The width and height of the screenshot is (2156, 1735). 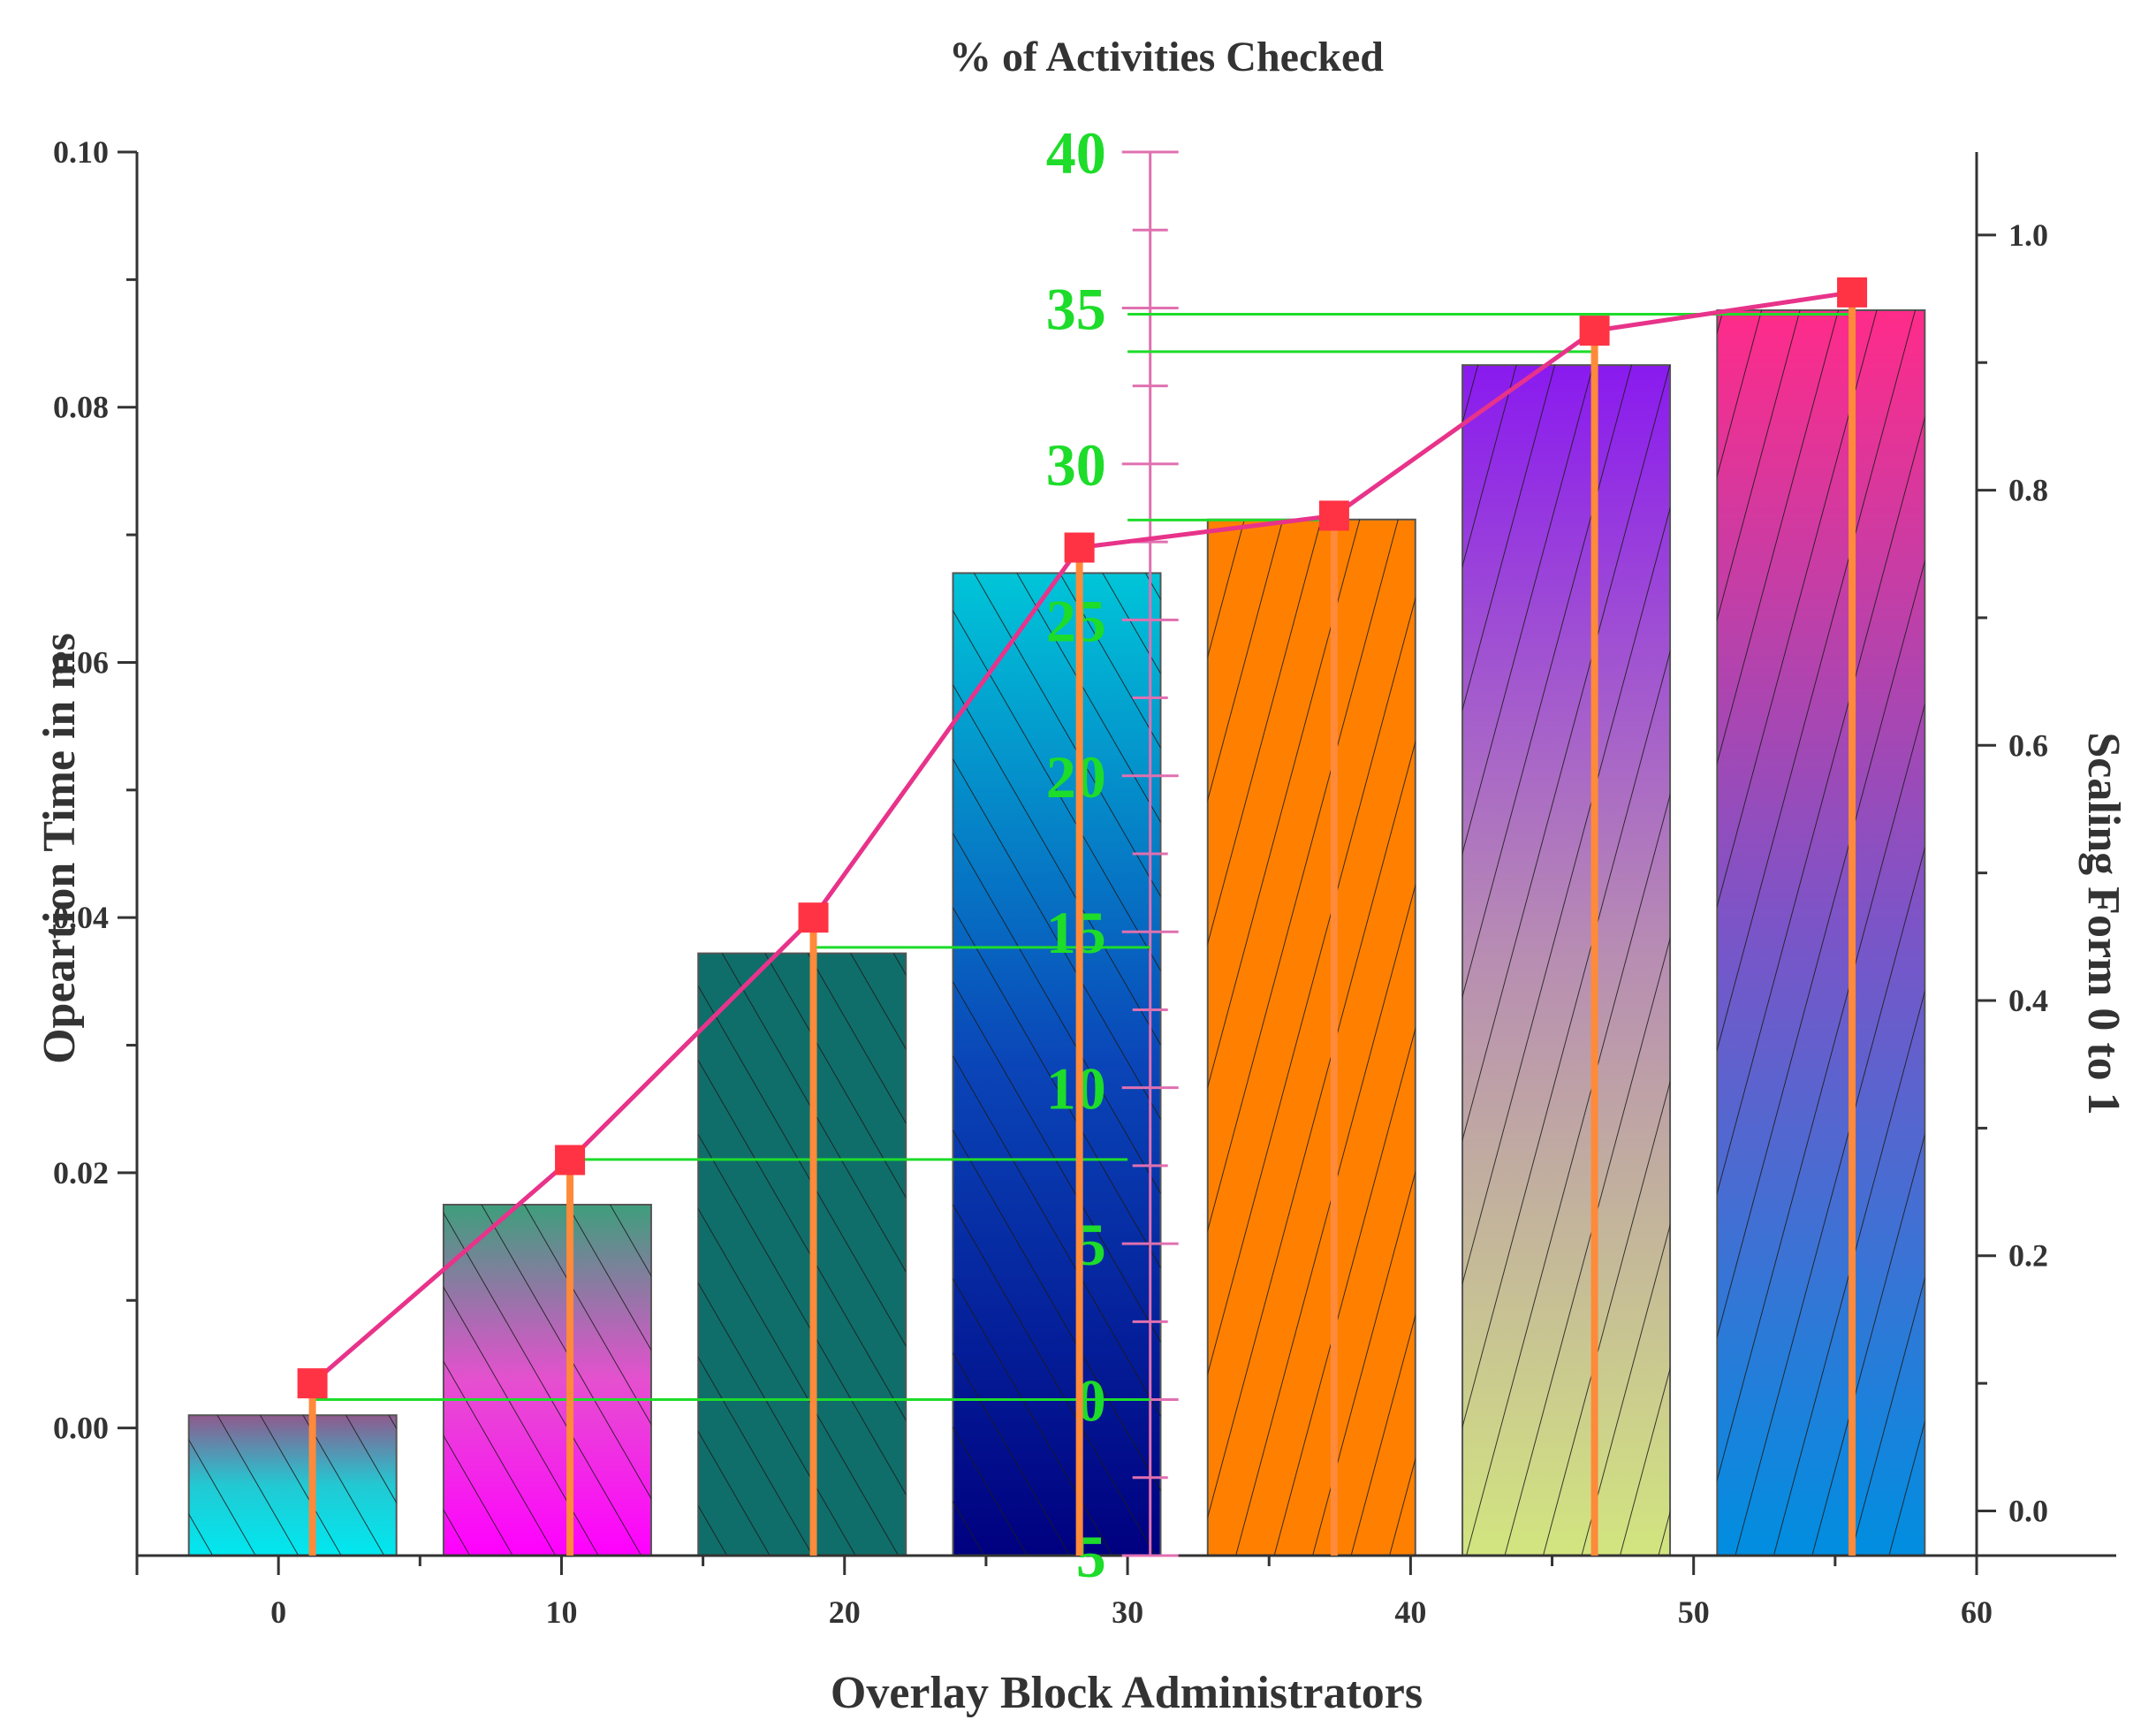 I want to click on y3-tick-label: 35, so click(x=1076, y=308).